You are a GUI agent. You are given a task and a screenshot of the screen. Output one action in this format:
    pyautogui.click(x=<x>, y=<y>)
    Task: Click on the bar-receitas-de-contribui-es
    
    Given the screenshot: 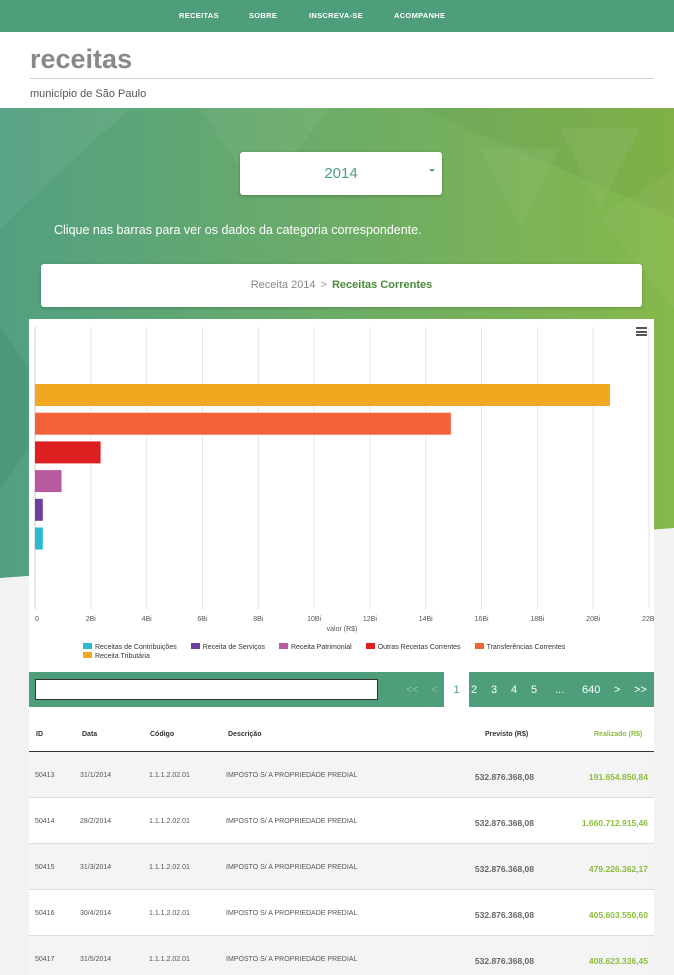 What is the action you would take?
    pyautogui.click(x=39, y=538)
    